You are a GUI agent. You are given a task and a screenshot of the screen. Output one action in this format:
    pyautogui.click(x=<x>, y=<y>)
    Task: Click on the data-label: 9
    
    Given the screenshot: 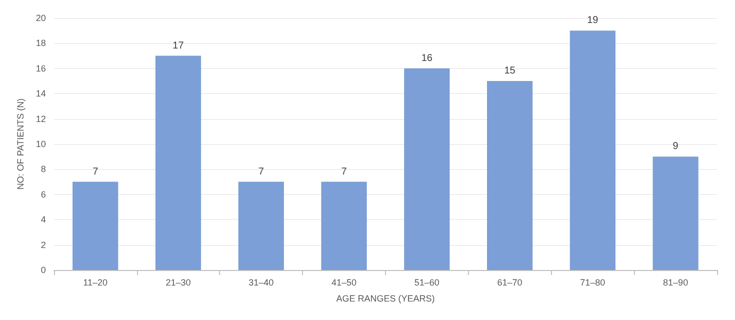 What is the action you would take?
    pyautogui.click(x=675, y=146)
    